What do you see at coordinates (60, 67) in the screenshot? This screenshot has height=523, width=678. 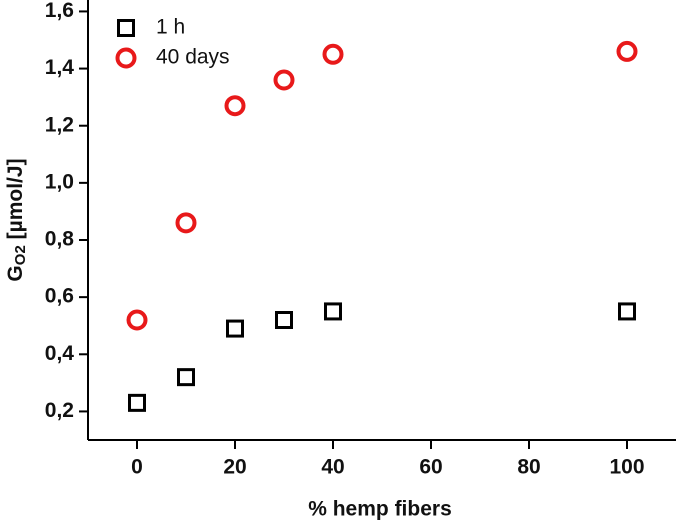 I see `y-tick-label: 1,4` at bounding box center [60, 67].